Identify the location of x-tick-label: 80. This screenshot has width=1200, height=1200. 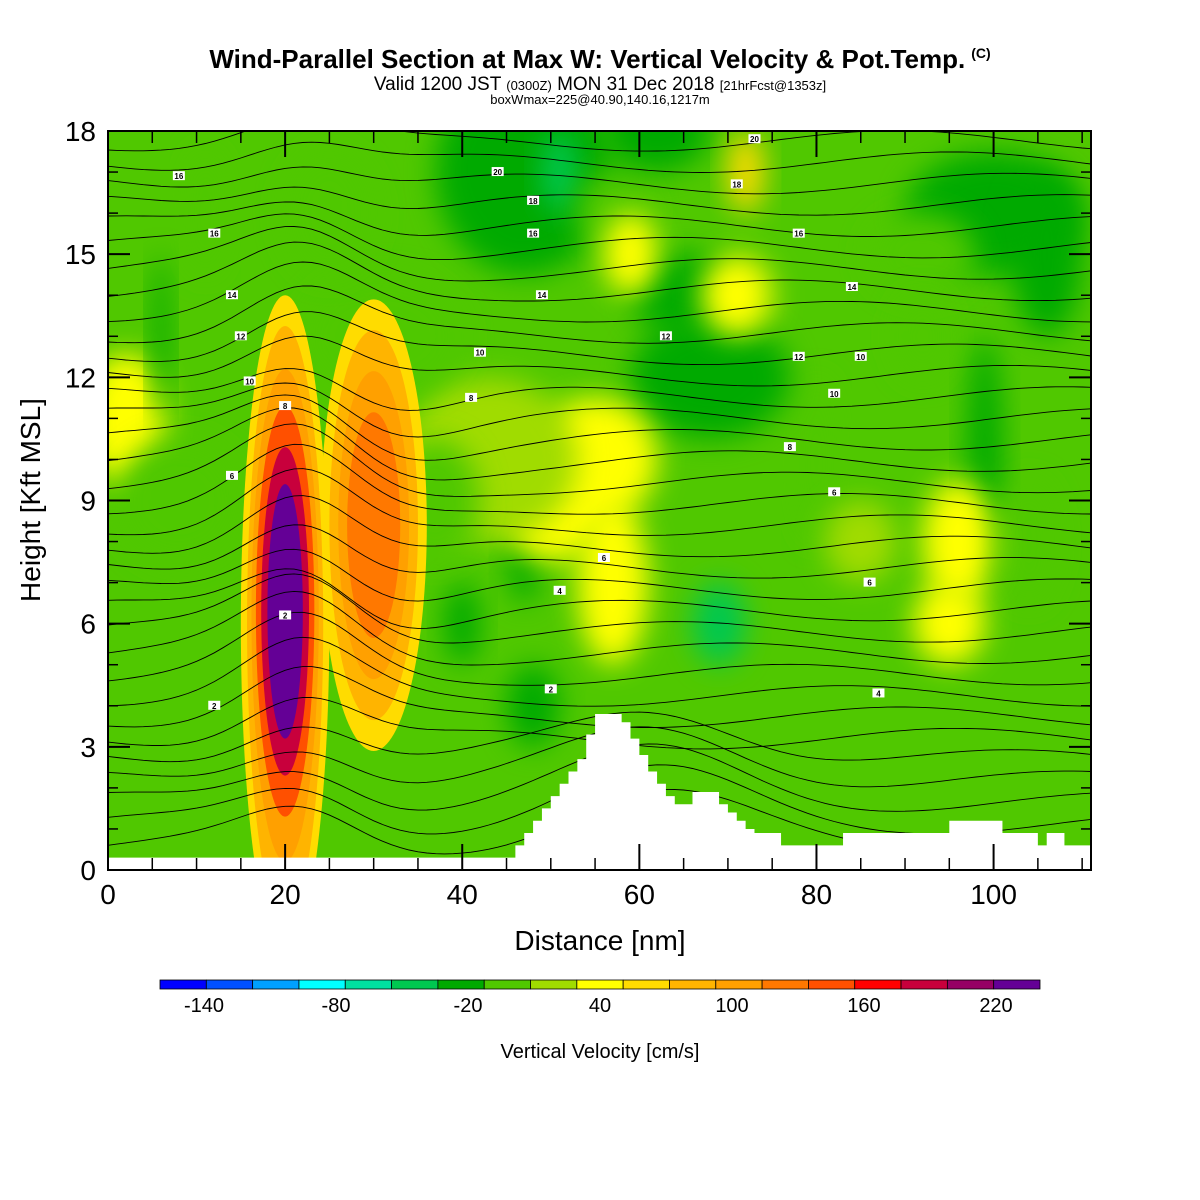
(816, 894).